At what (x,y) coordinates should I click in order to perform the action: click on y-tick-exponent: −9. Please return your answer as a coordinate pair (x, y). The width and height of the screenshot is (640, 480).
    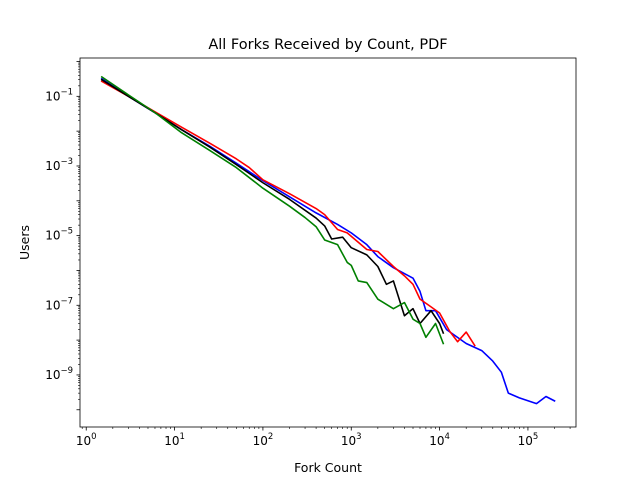
    Looking at the image, I should click on (66, 371).